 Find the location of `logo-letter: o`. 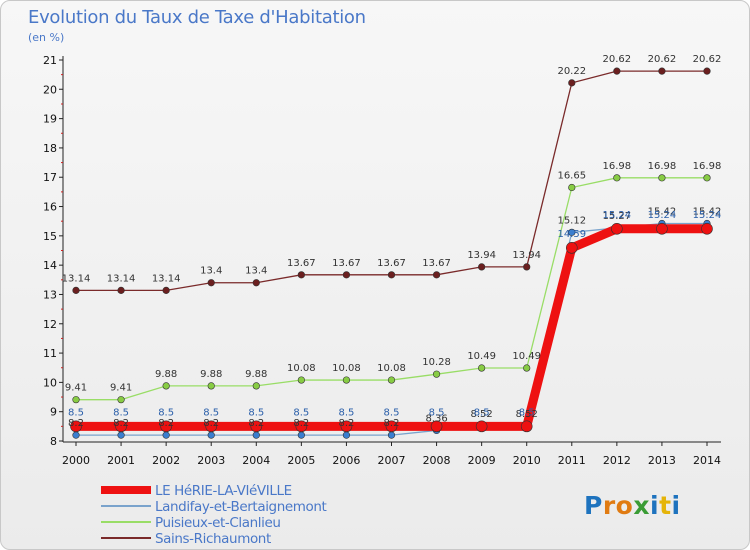

logo-letter: o is located at coordinates (624, 505).